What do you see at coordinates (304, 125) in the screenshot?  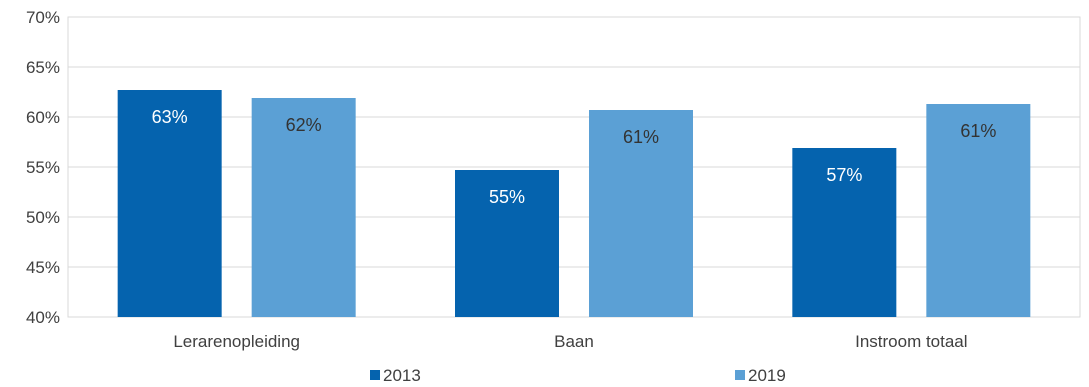 I see `data-label: 62%` at bounding box center [304, 125].